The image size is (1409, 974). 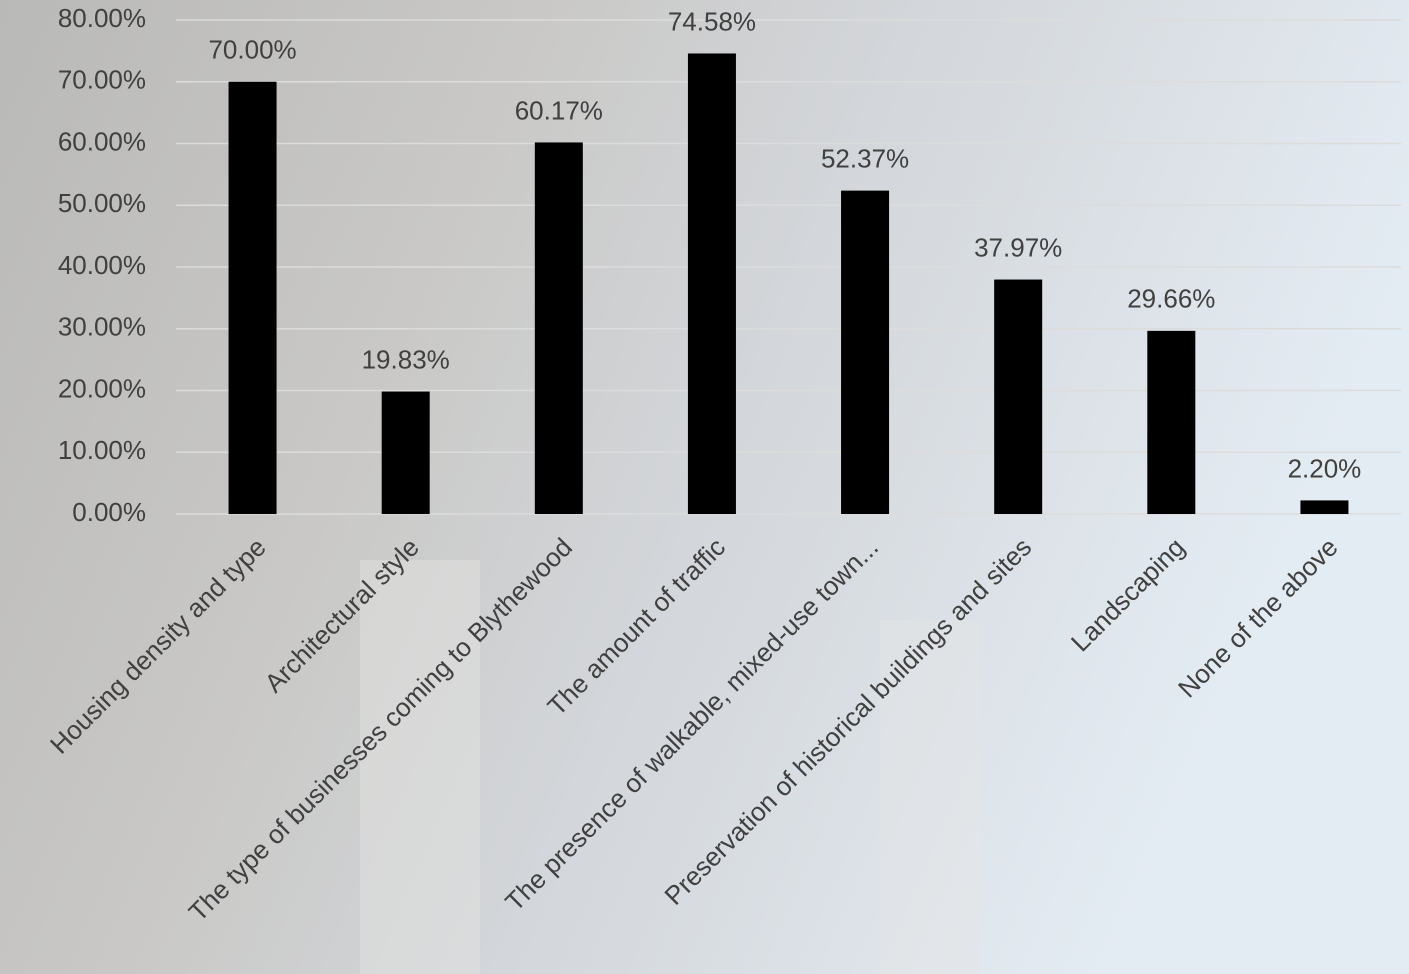 What do you see at coordinates (102, 327) in the screenshot?
I see `y-tick-label: 30.00%` at bounding box center [102, 327].